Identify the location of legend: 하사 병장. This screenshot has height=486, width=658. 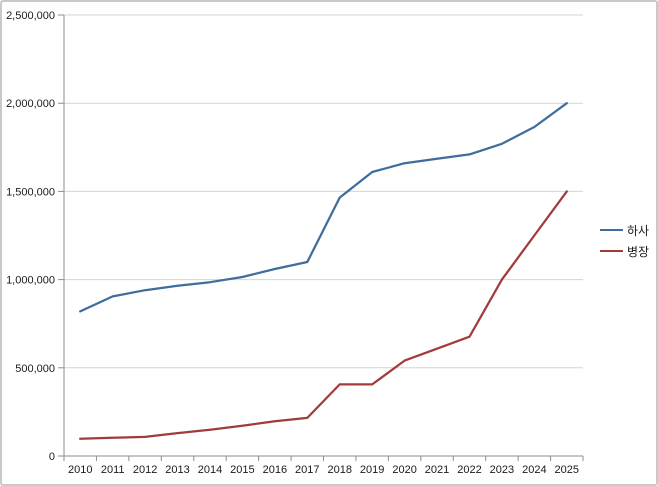
(625, 241).